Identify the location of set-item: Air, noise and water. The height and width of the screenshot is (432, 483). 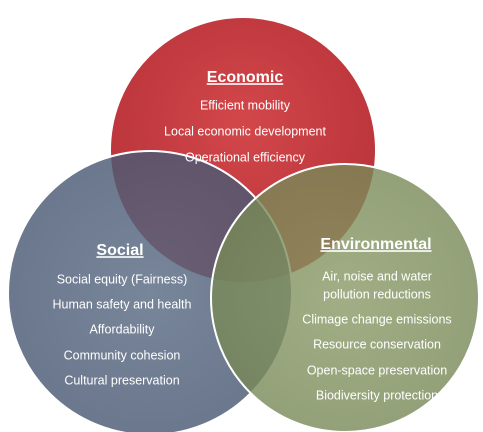
(377, 276).